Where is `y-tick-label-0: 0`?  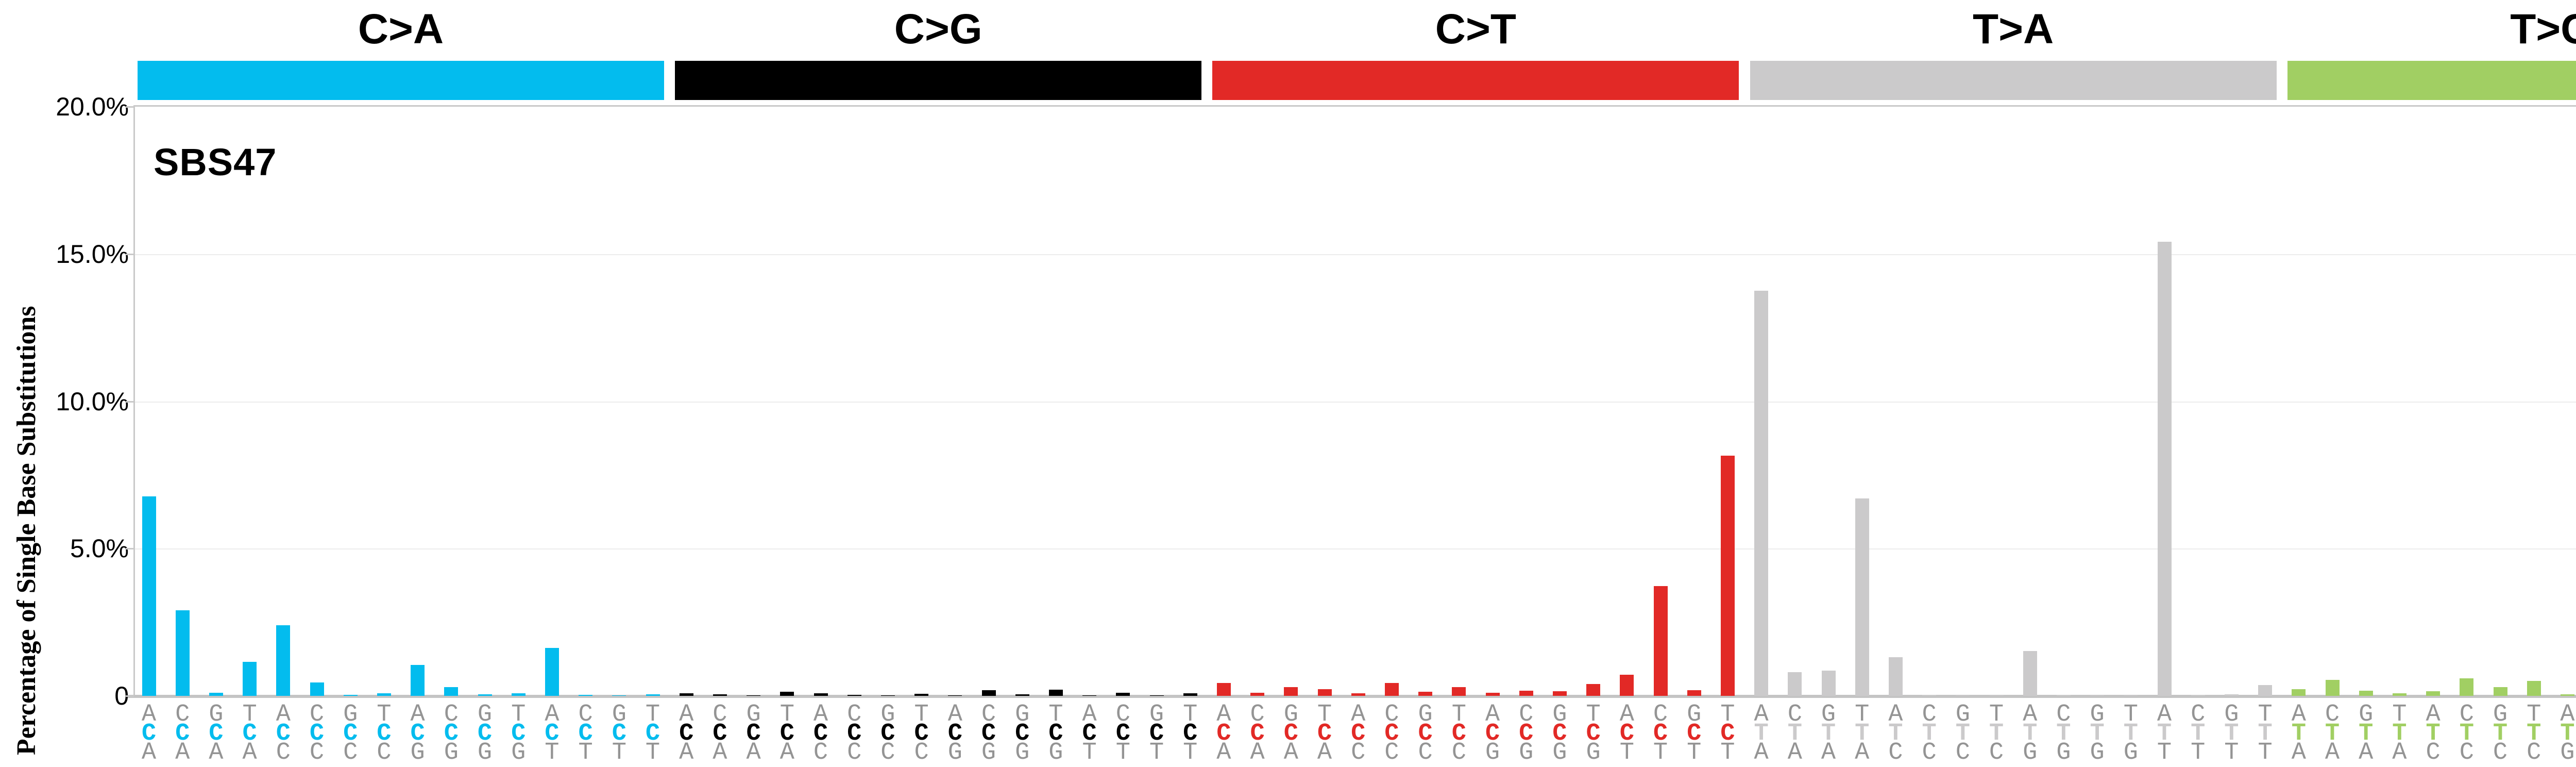 y-tick-label-0: 0 is located at coordinates (121, 696).